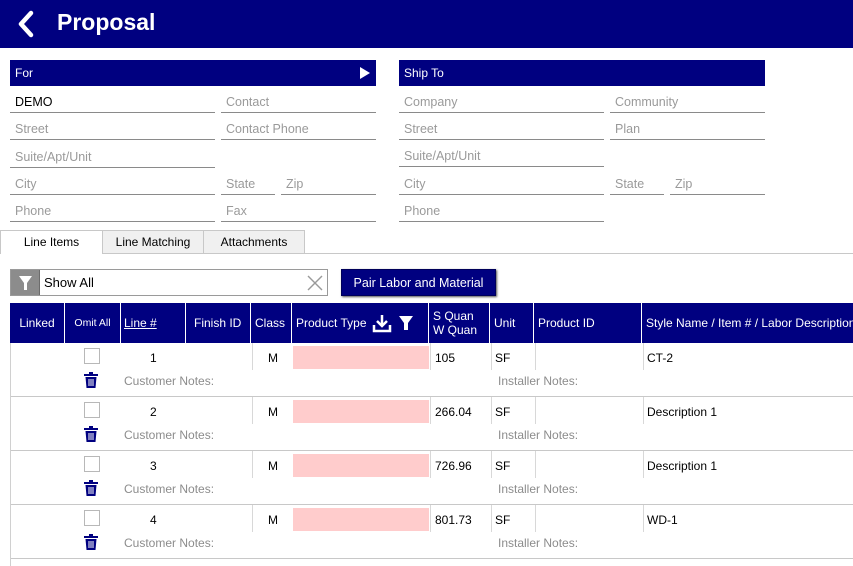 Image resolution: width=853 pixels, height=566 pixels. I want to click on quantity-value: 726.96, so click(453, 466).